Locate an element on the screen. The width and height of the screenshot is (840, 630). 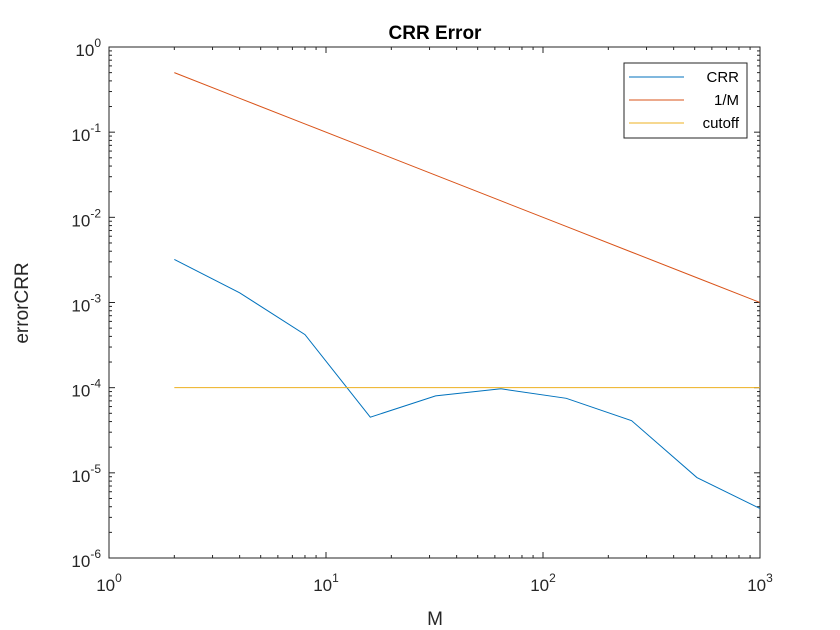
y-tick-label: 10⁻¹ is located at coordinates (86, 133).